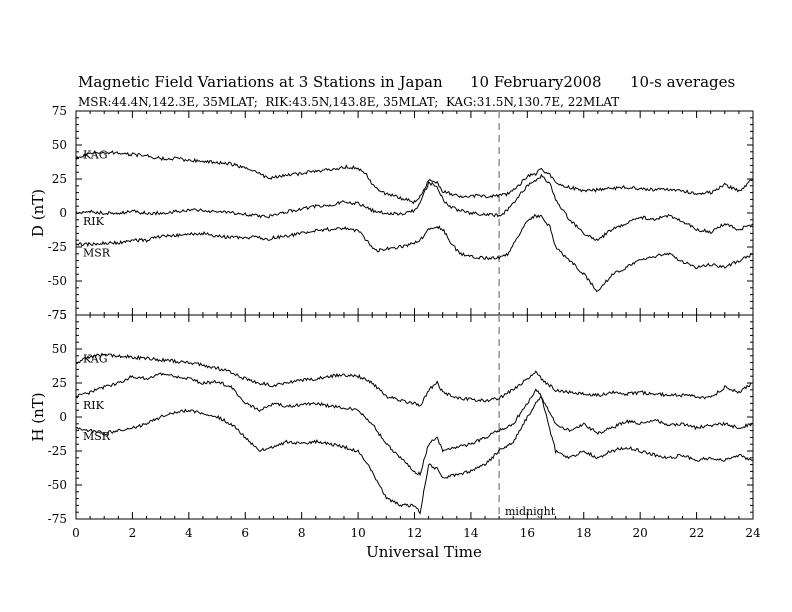  I want to click on series-line-msr, so click(414, 253).